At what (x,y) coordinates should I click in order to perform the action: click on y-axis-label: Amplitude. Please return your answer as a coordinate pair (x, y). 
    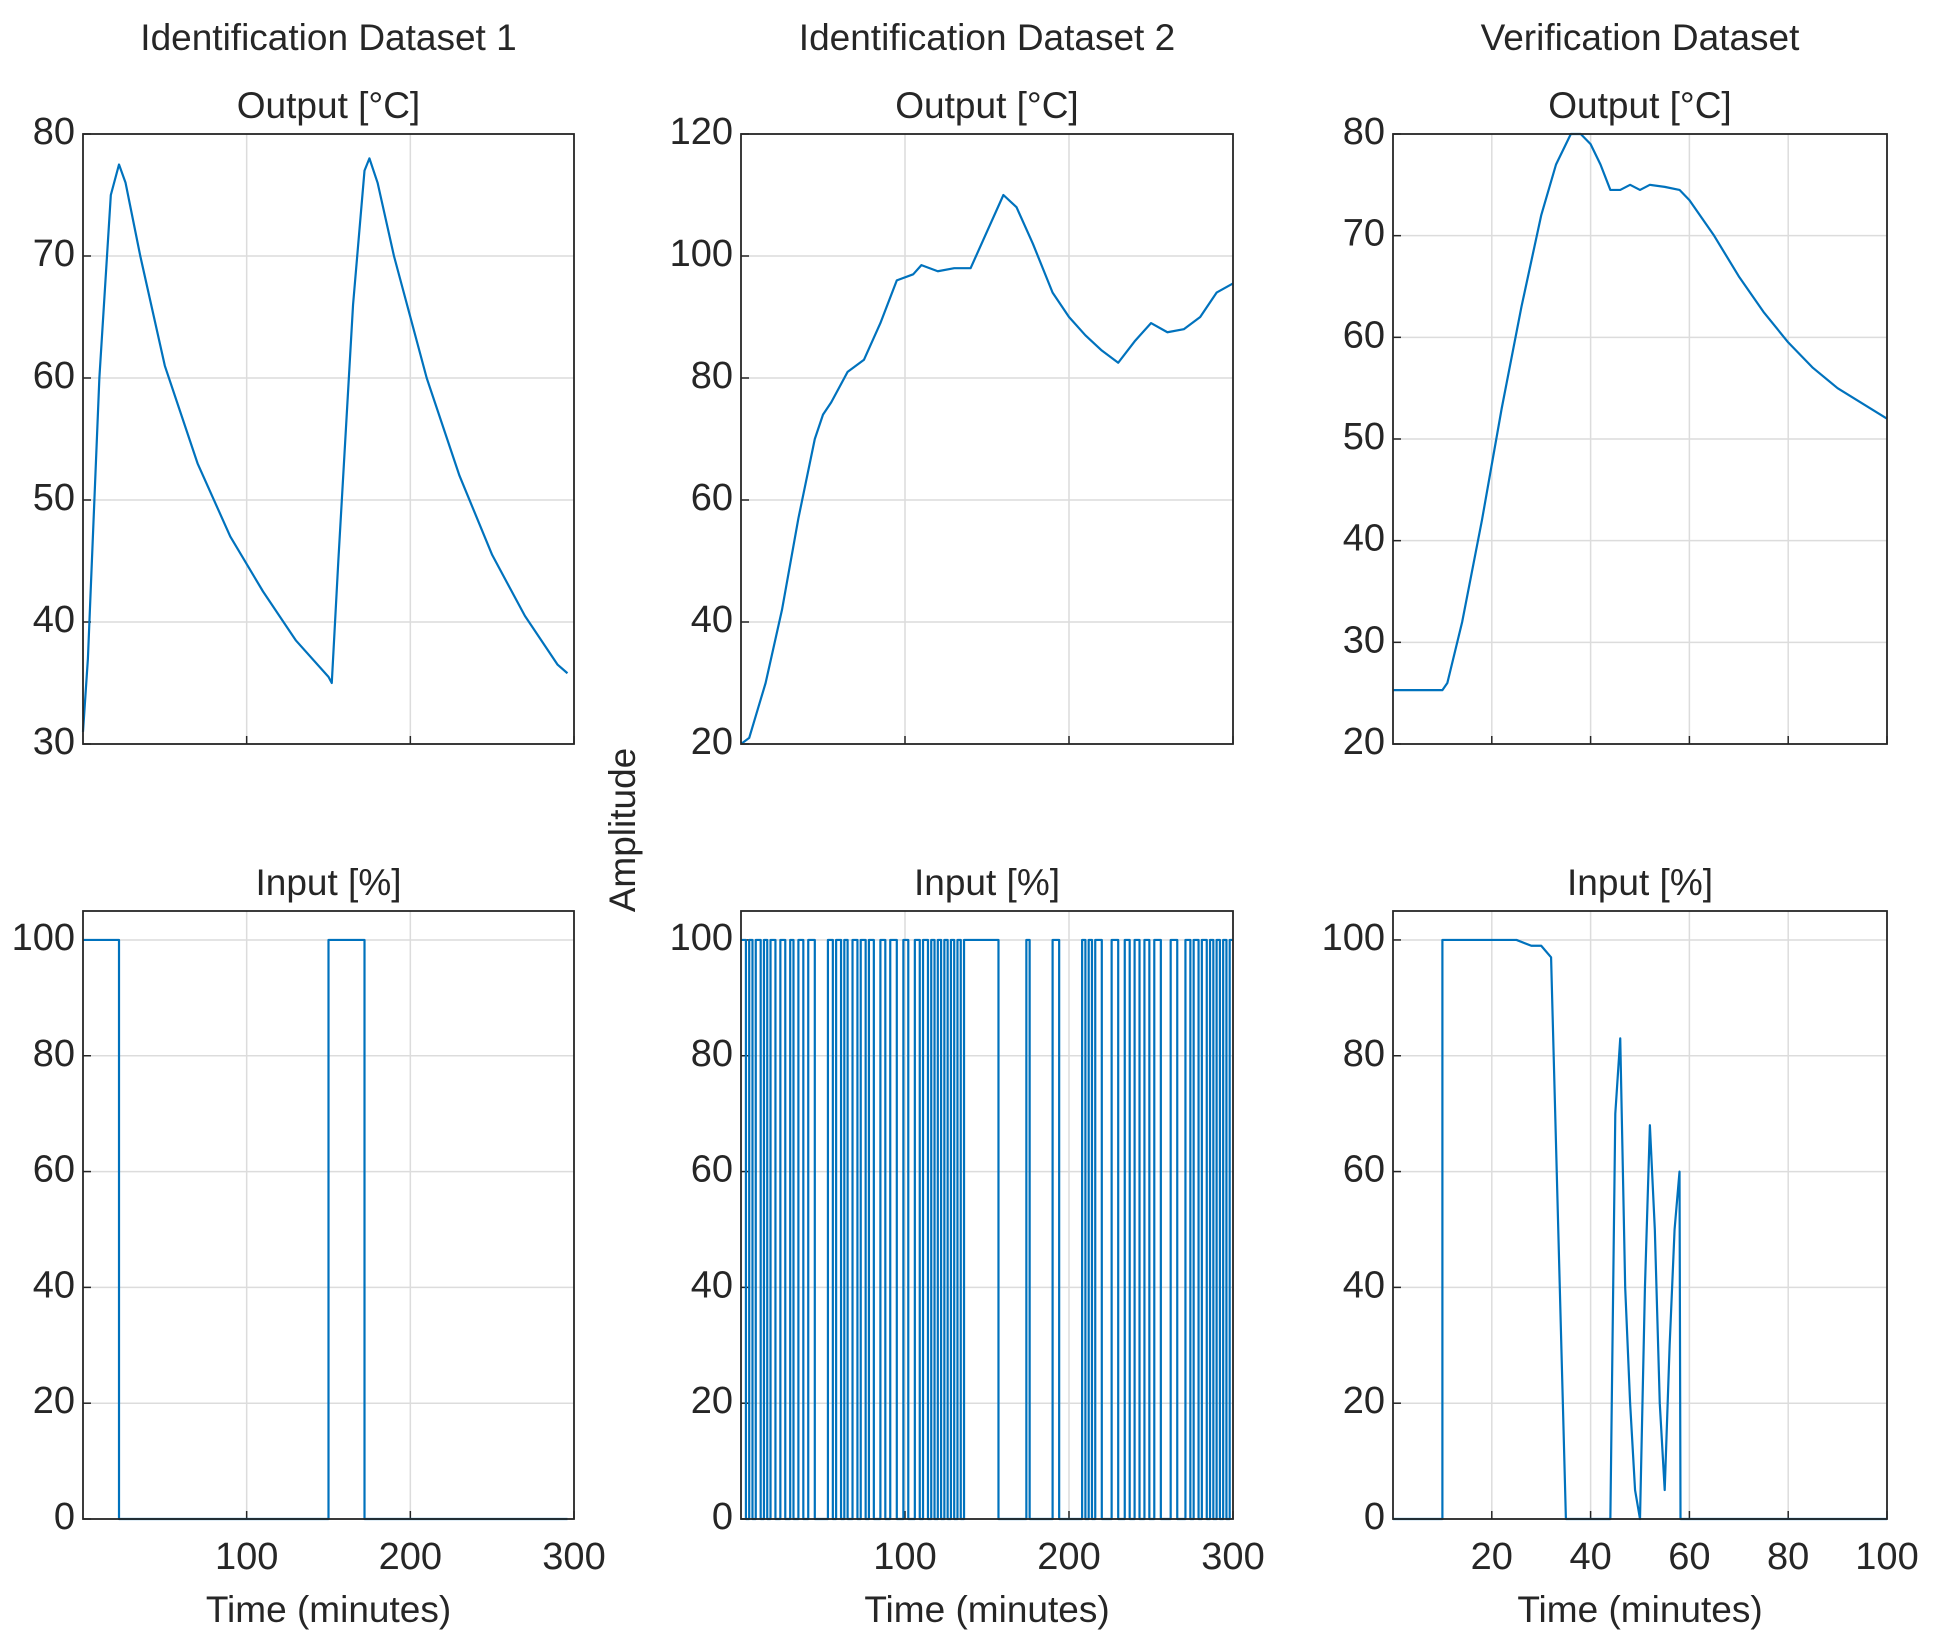
    Looking at the image, I should click on (622, 830).